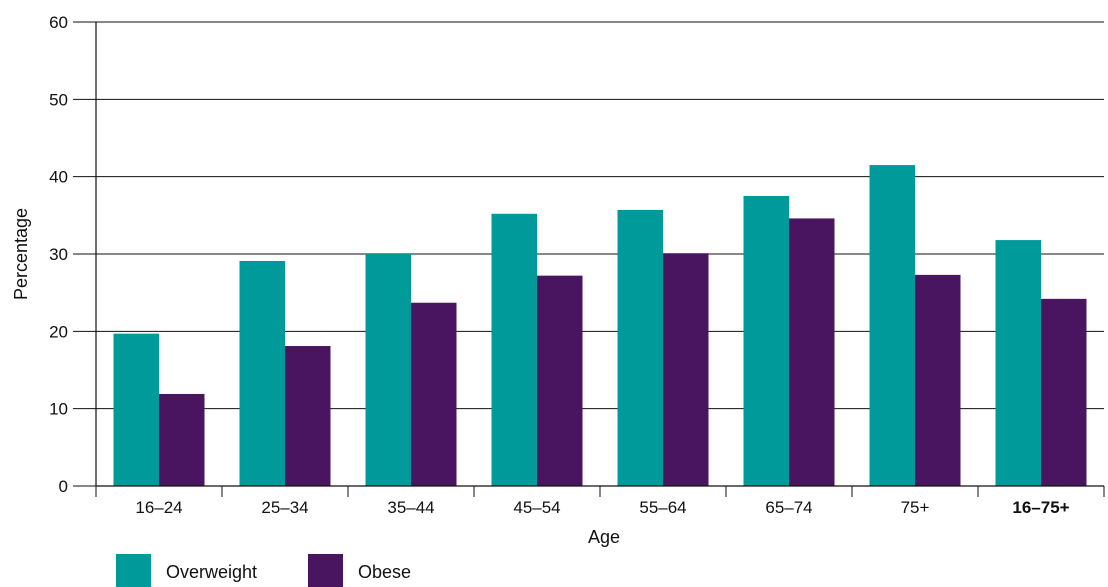 This screenshot has width=1108, height=587. I want to click on legend: Overweight Obese, so click(263, 570).